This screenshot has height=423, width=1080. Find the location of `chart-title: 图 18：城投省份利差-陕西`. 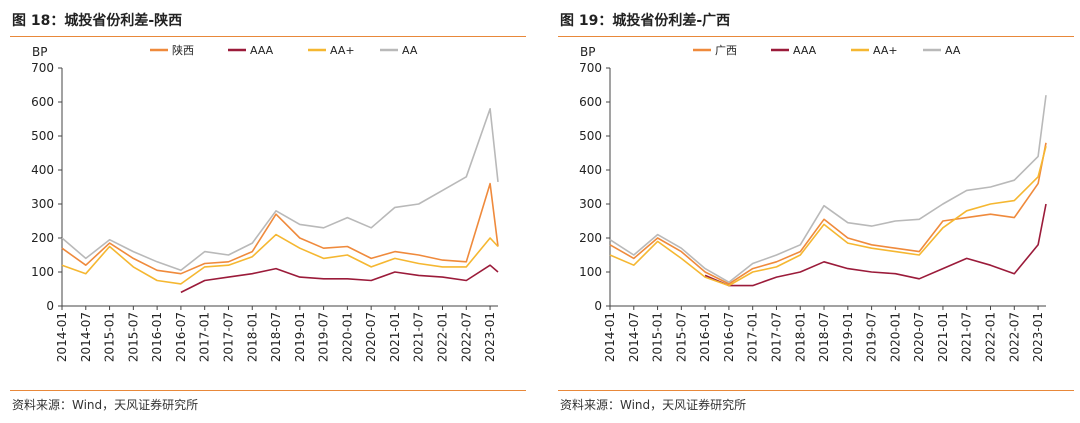

chart-title: 图 18：城投省份利差-陕西 is located at coordinates (97, 21).